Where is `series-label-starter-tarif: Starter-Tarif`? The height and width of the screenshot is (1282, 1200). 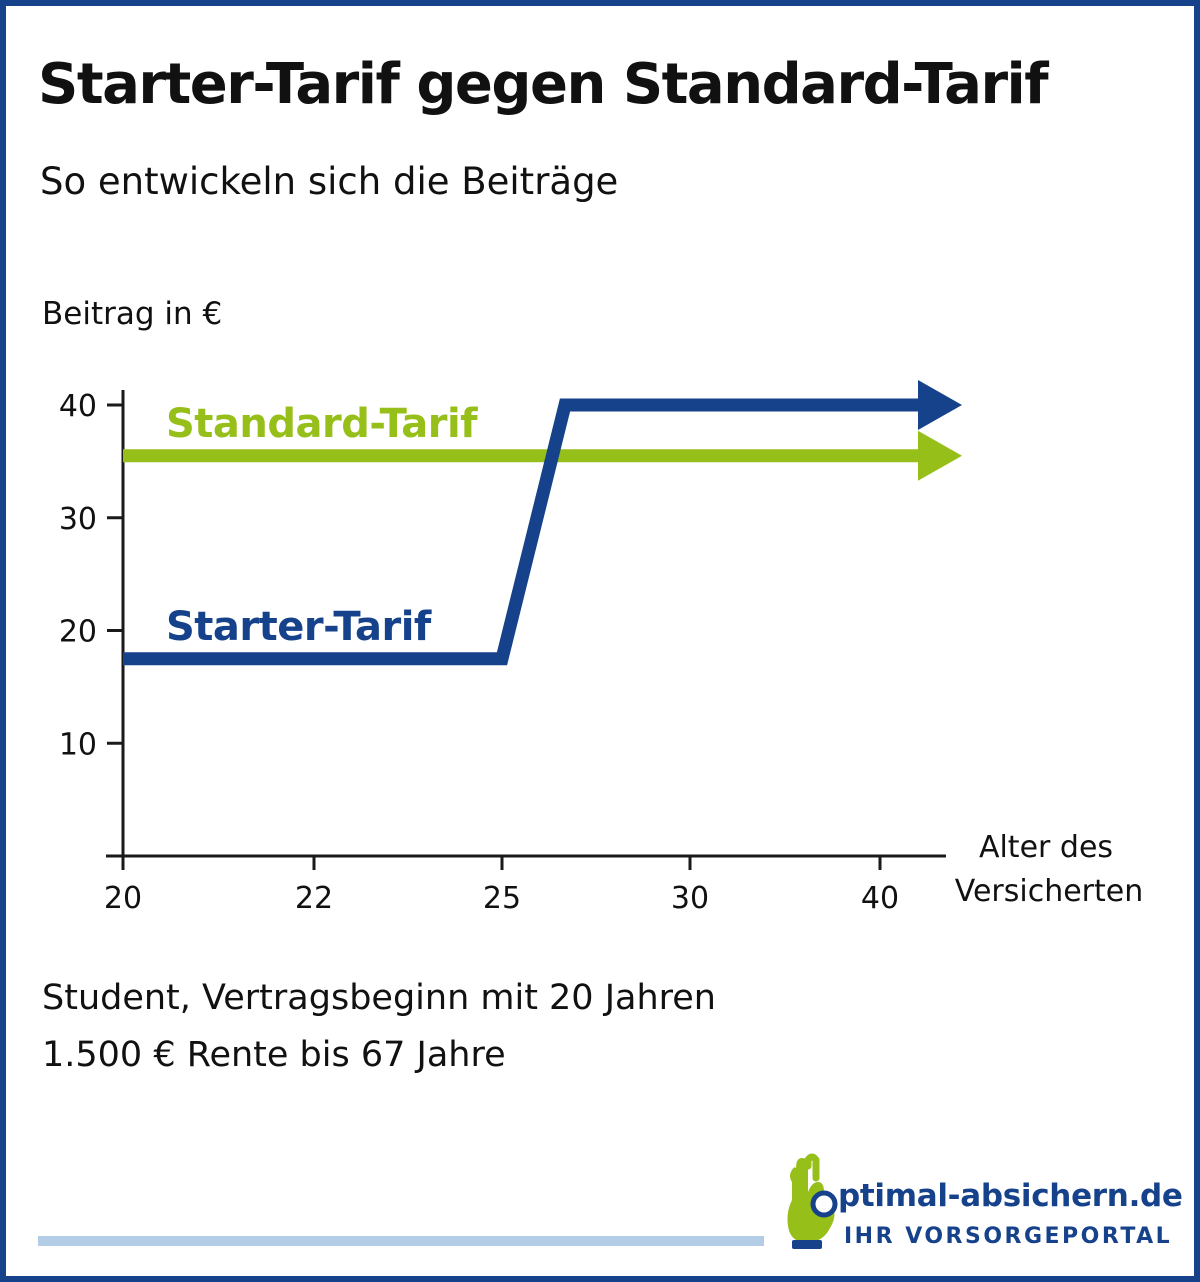 series-label-starter-tarif: Starter-Tarif is located at coordinates (299, 627).